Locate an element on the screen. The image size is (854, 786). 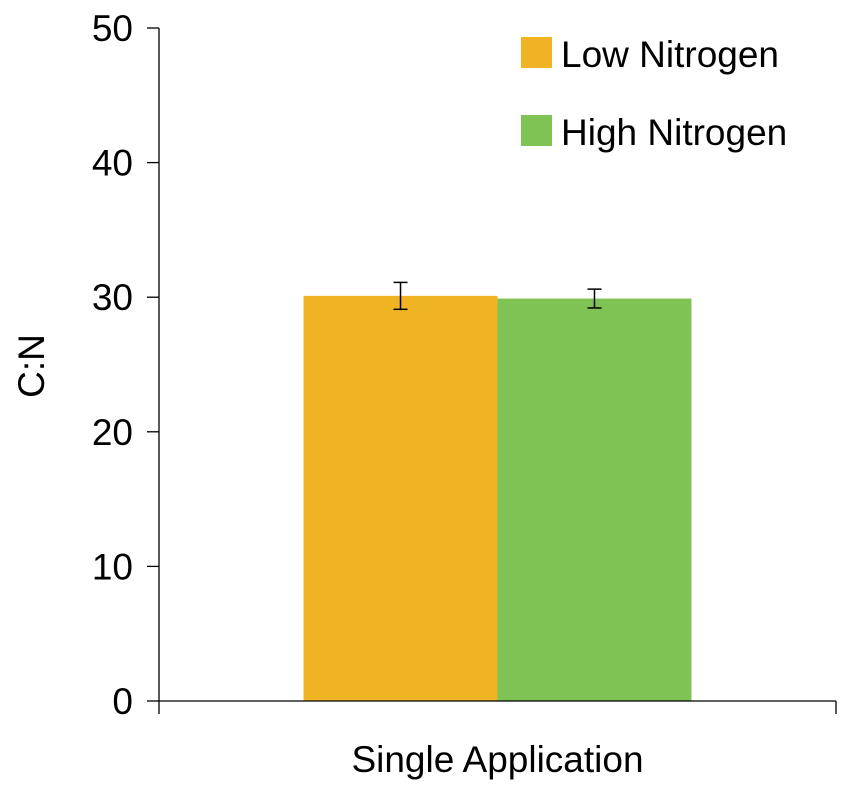
bar-high-nitrogen is located at coordinates (594, 499).